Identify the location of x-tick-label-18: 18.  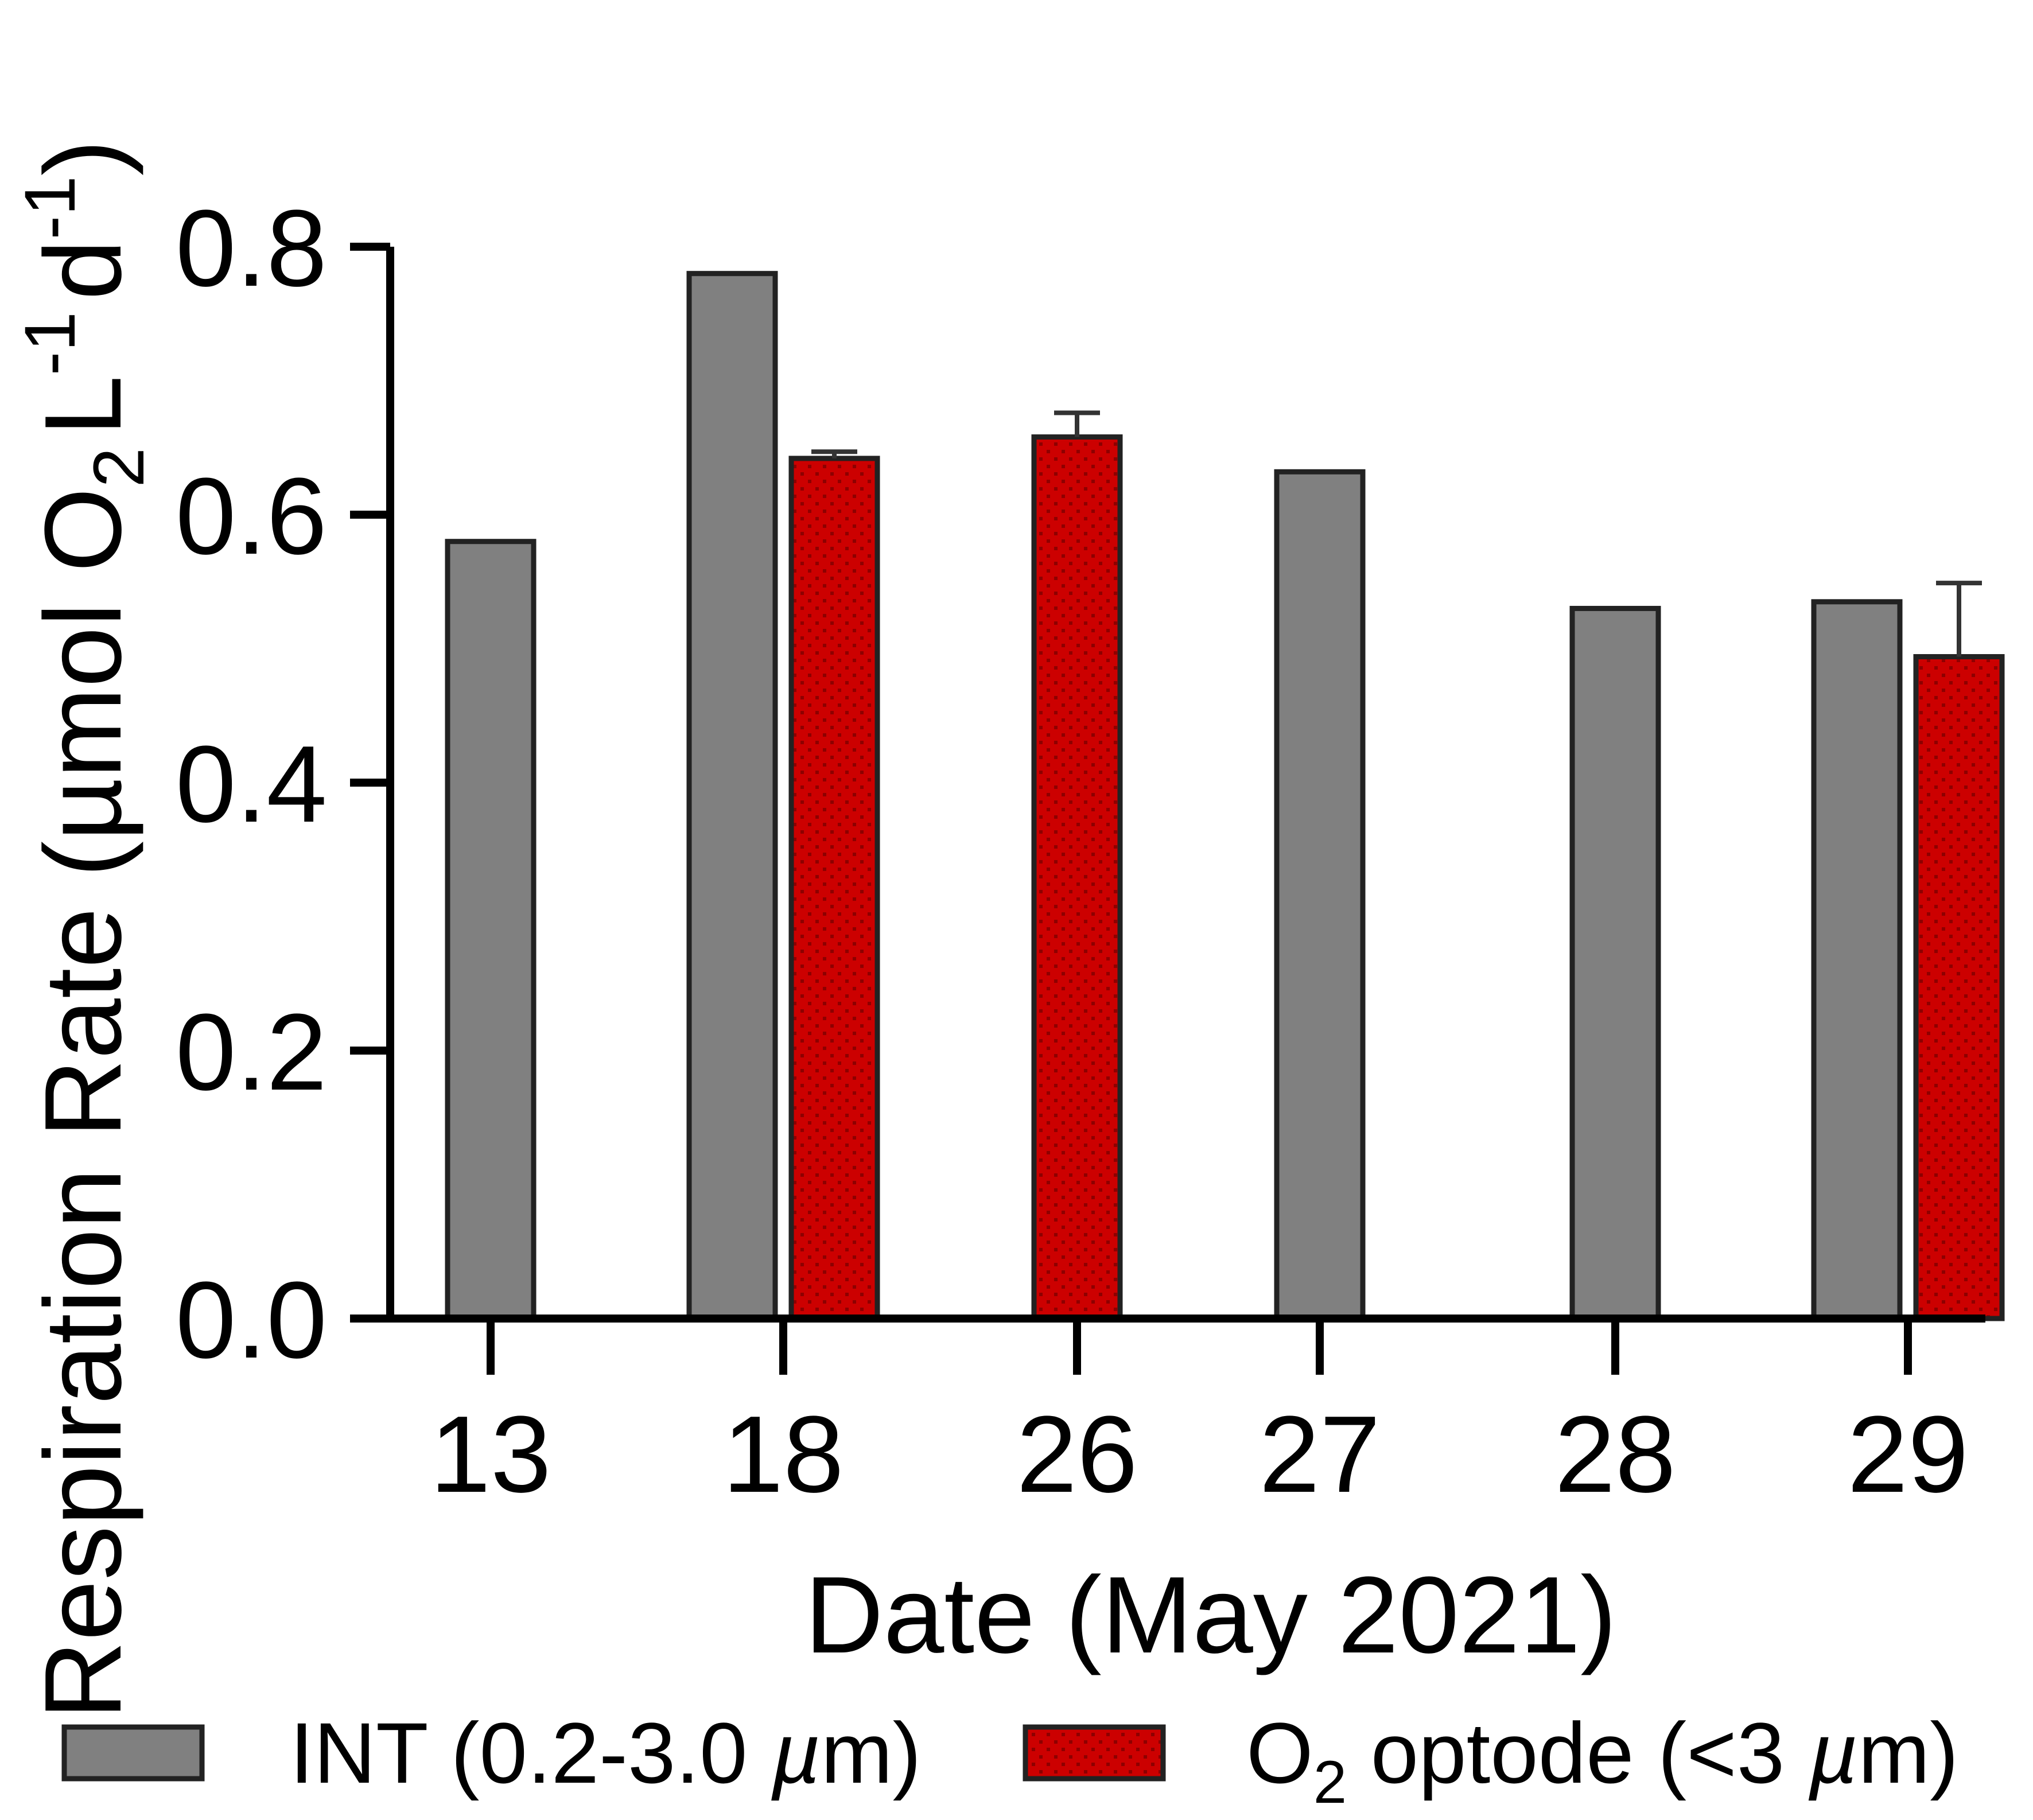
(782, 1454).